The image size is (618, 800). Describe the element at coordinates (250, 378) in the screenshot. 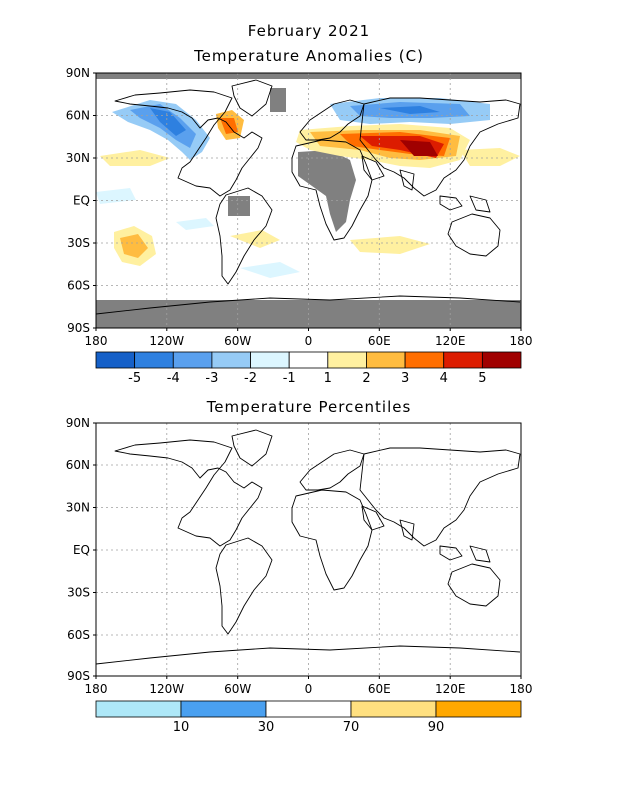

I see `anomaly-colorbar-label: -2` at that location.